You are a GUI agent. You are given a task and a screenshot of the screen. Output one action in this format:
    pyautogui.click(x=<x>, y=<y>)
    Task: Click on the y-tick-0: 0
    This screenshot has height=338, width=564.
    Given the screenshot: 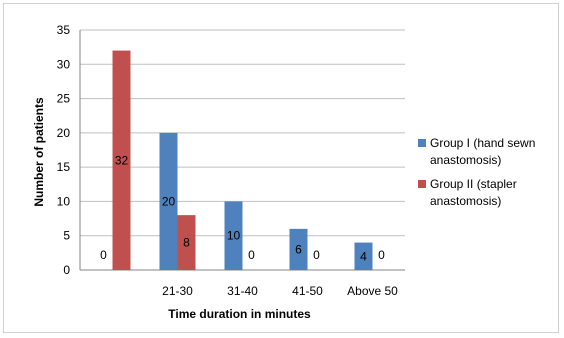 What is the action you would take?
    pyautogui.click(x=66, y=270)
    